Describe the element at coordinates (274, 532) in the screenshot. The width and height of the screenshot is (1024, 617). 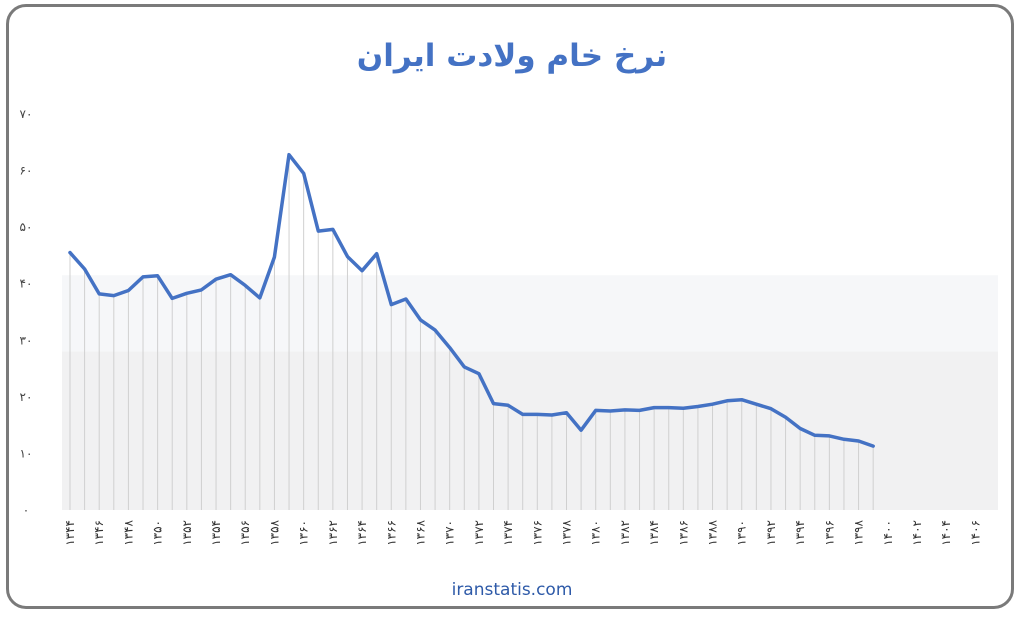
I see `x-tick-label: ۱۳۵۸` at that location.